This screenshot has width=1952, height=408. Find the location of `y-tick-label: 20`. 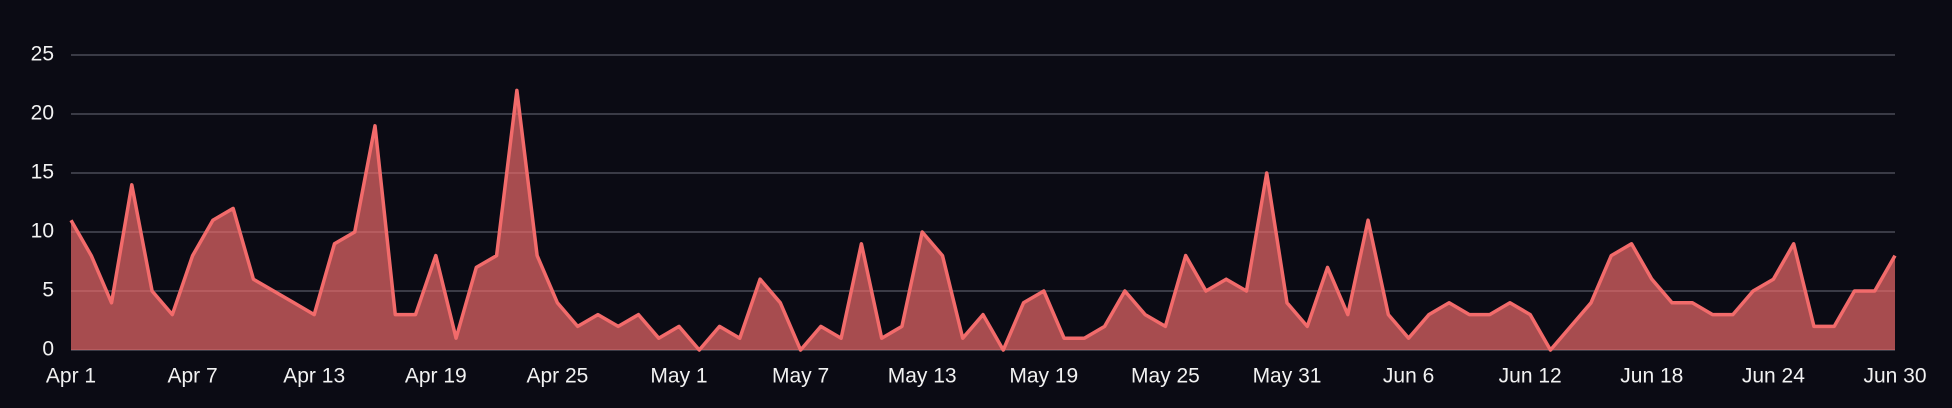

y-tick-label: 20 is located at coordinates (42, 113).